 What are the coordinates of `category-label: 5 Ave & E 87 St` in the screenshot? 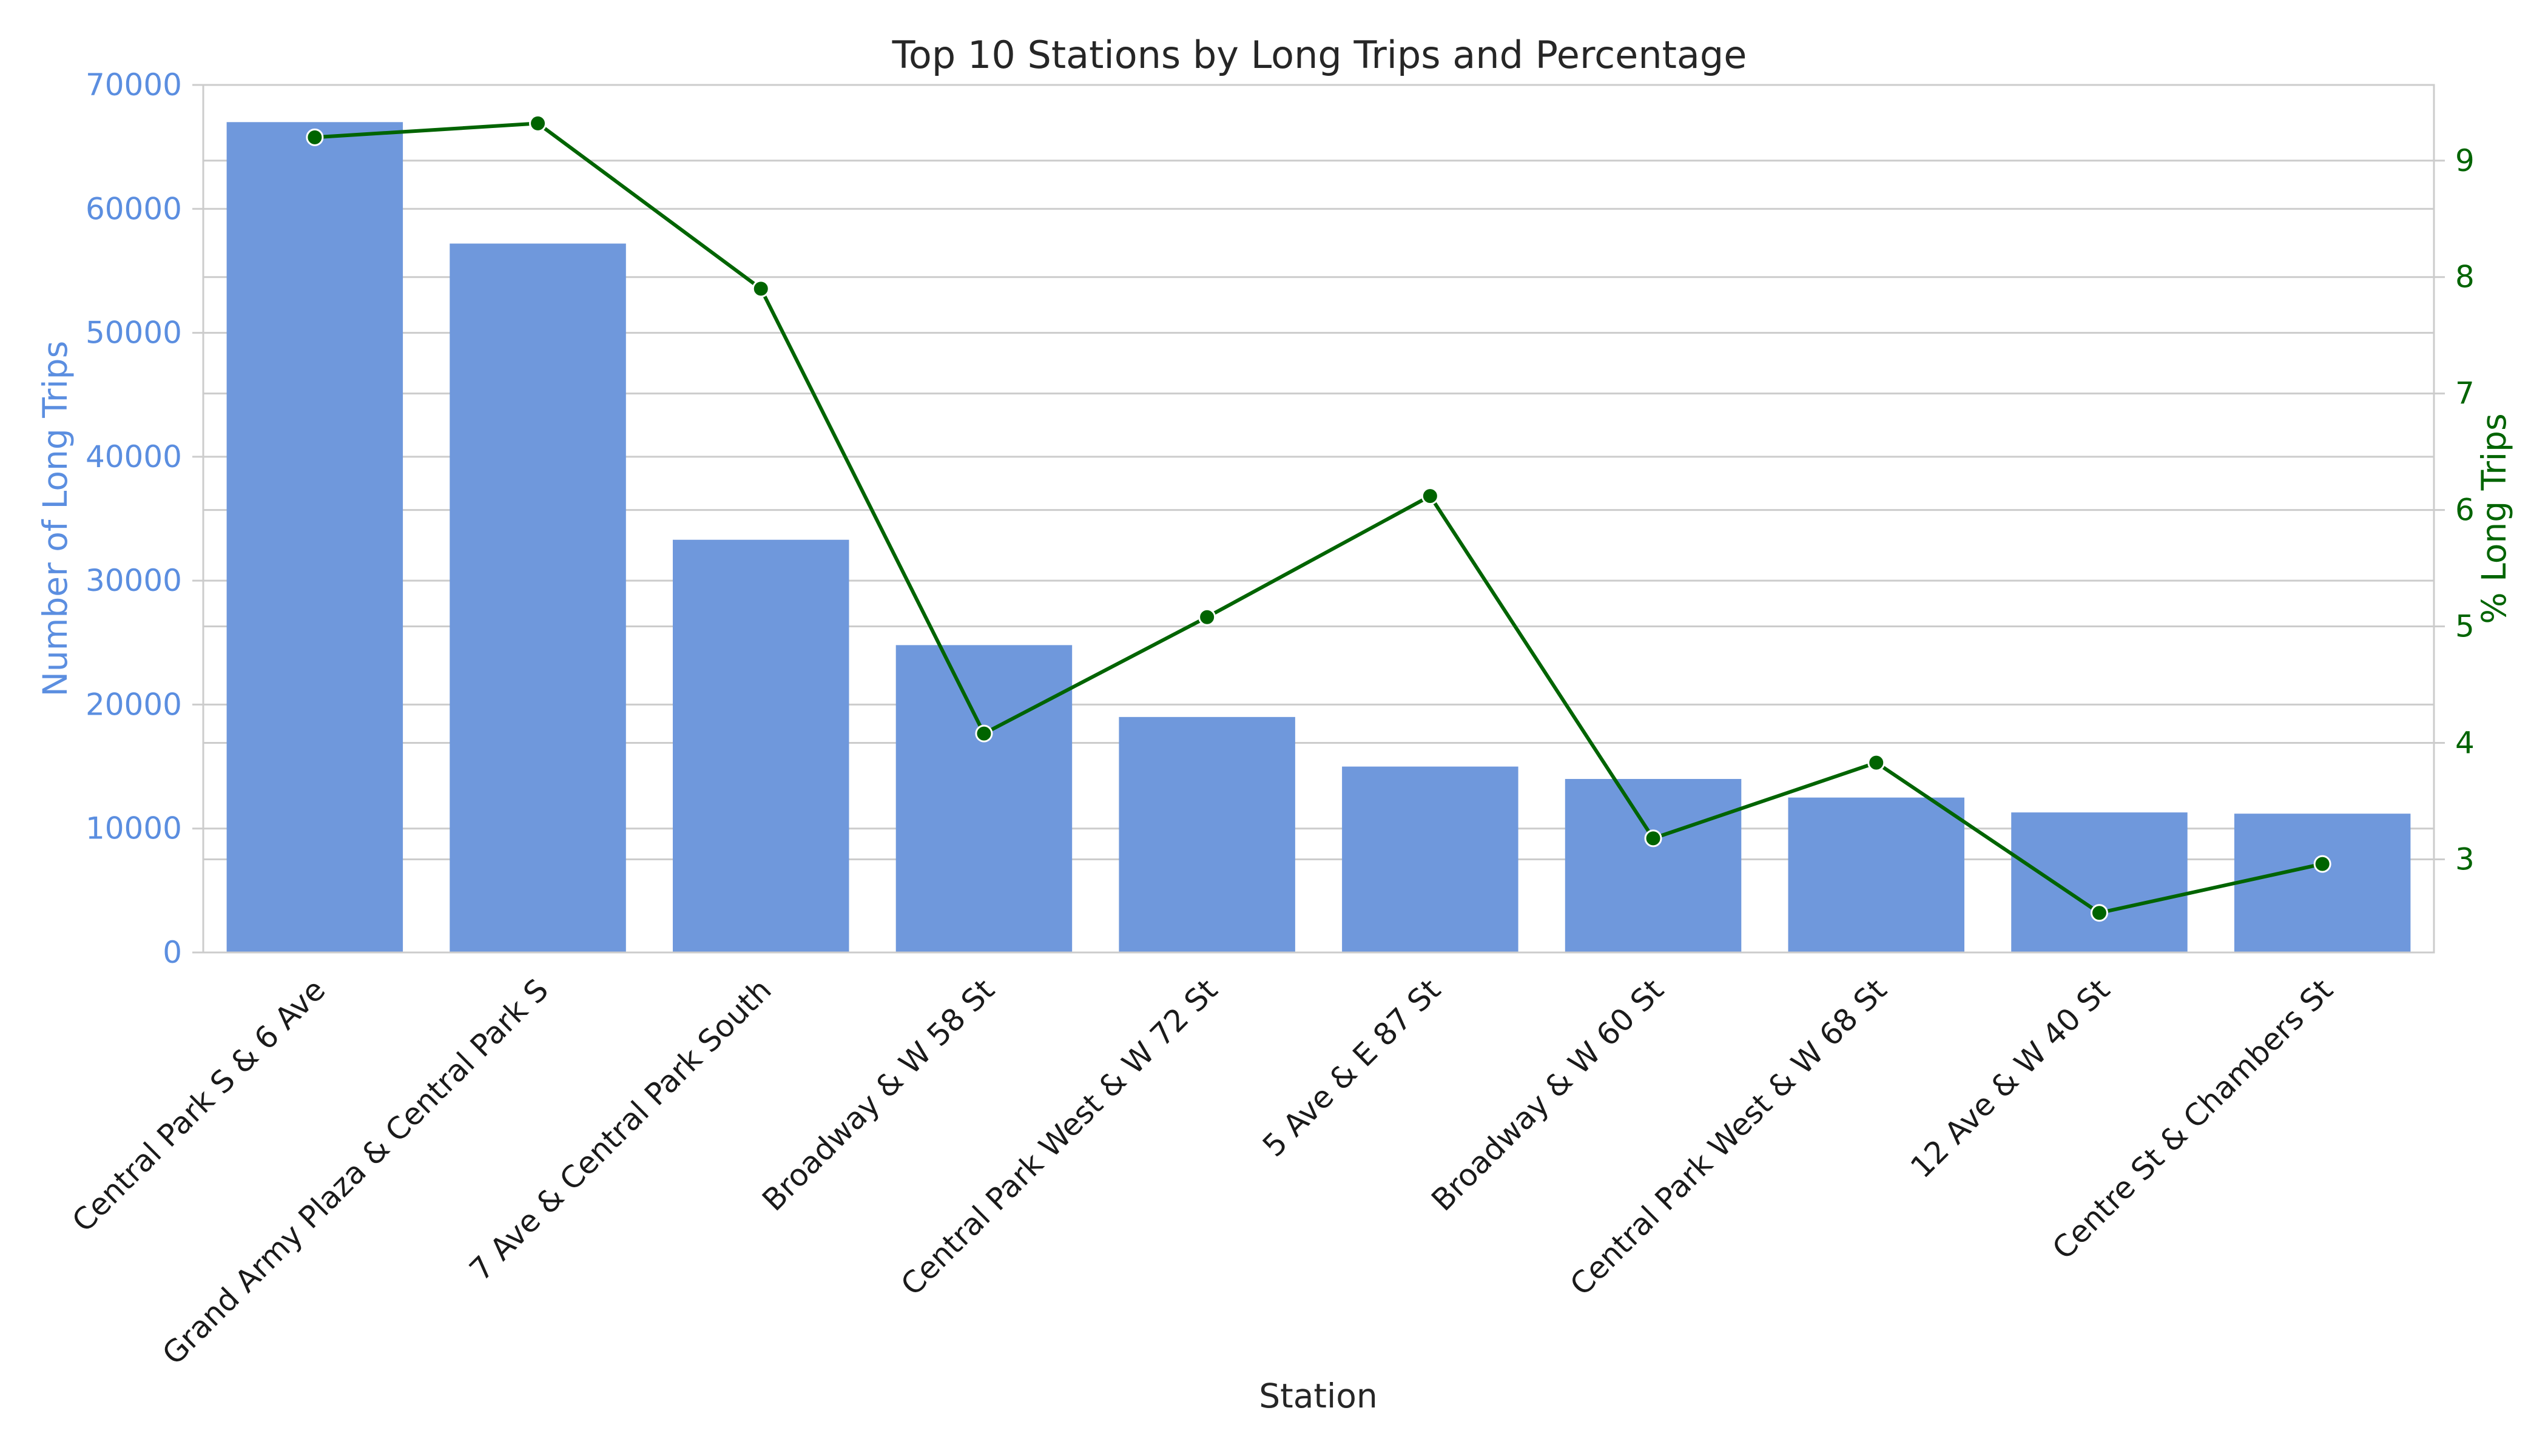 It's located at (1352, 1068).